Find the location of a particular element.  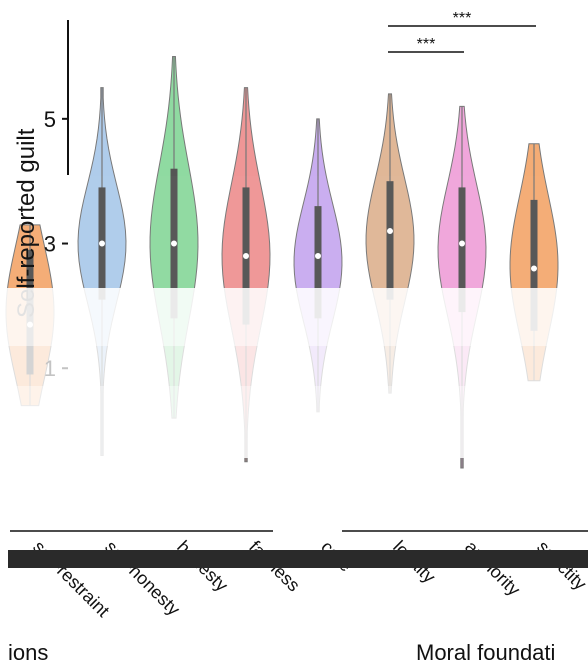

y-tick-label: 3 is located at coordinates (50, 244).